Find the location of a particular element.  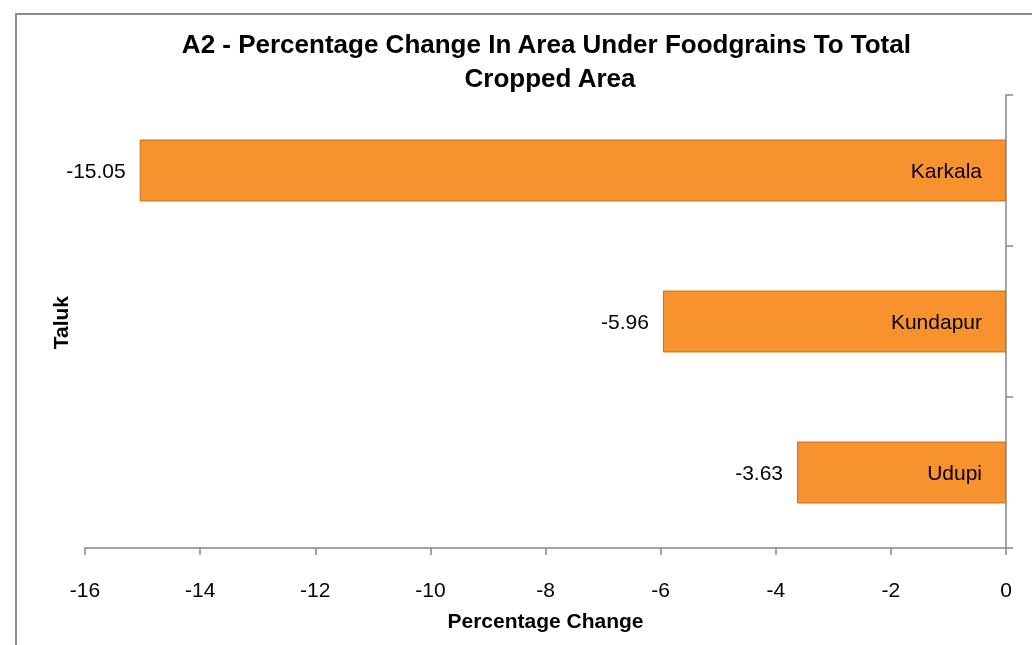

y-tick-label: Karkala is located at coordinates (946, 170).